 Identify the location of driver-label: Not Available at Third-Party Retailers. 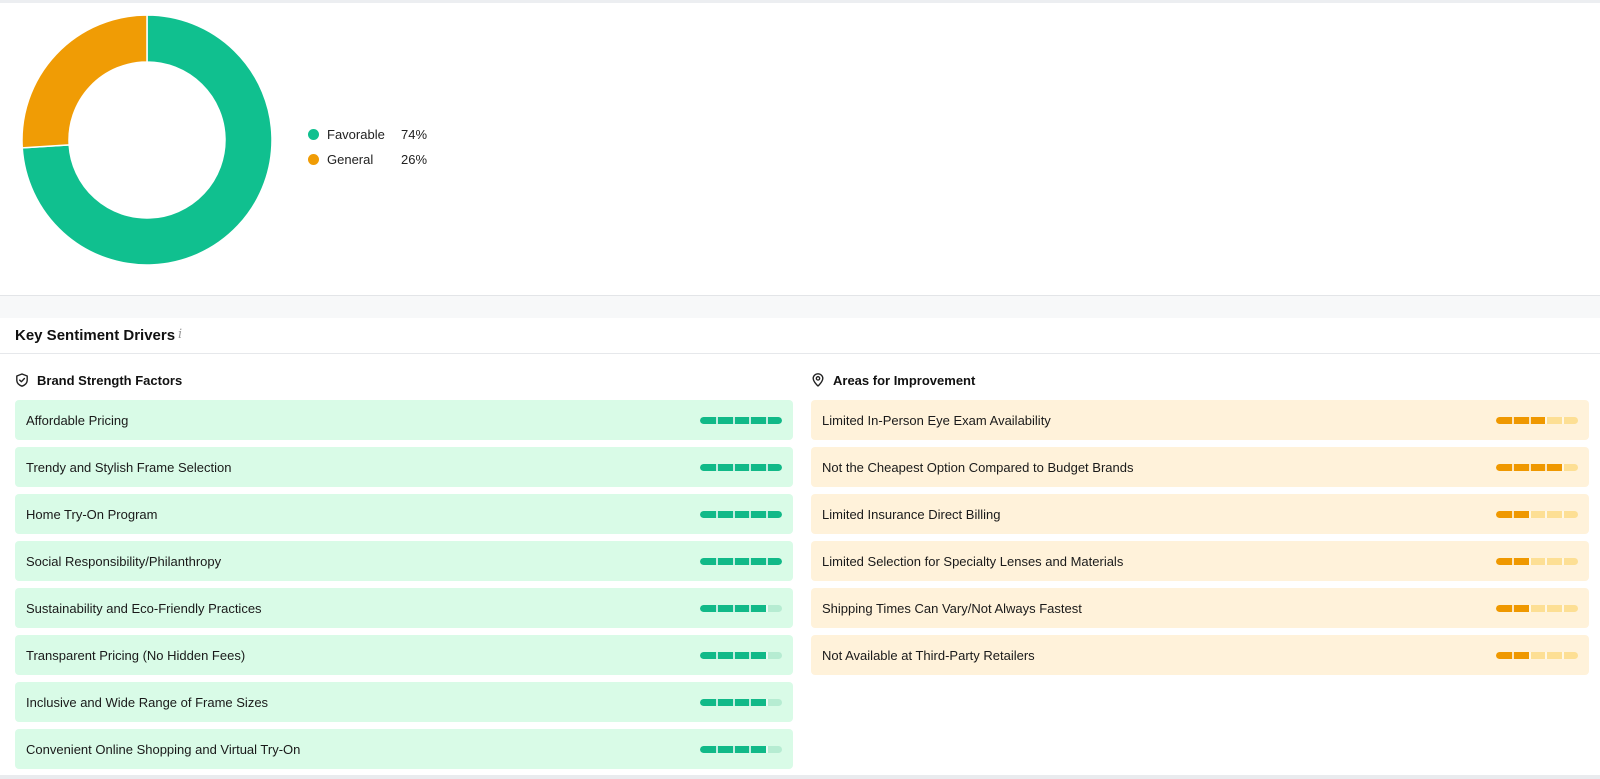
(928, 655).